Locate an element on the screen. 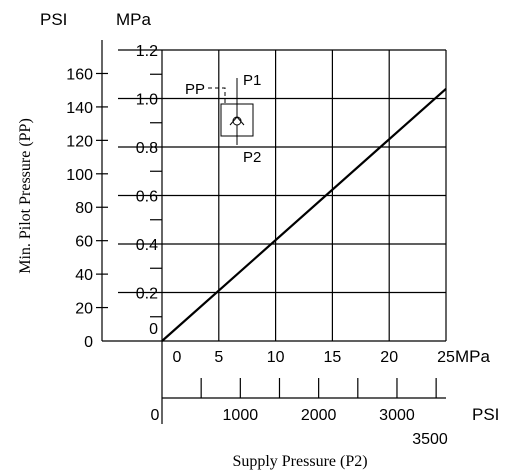  label-pp: PP is located at coordinates (195, 89).